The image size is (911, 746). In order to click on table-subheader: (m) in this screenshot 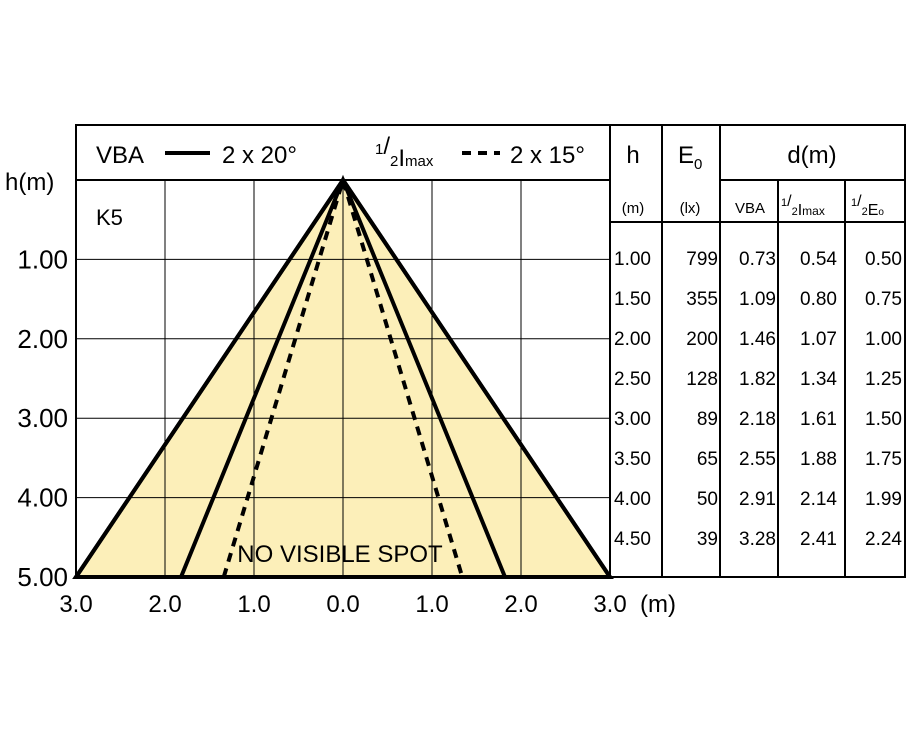, I will do `click(633, 208)`.